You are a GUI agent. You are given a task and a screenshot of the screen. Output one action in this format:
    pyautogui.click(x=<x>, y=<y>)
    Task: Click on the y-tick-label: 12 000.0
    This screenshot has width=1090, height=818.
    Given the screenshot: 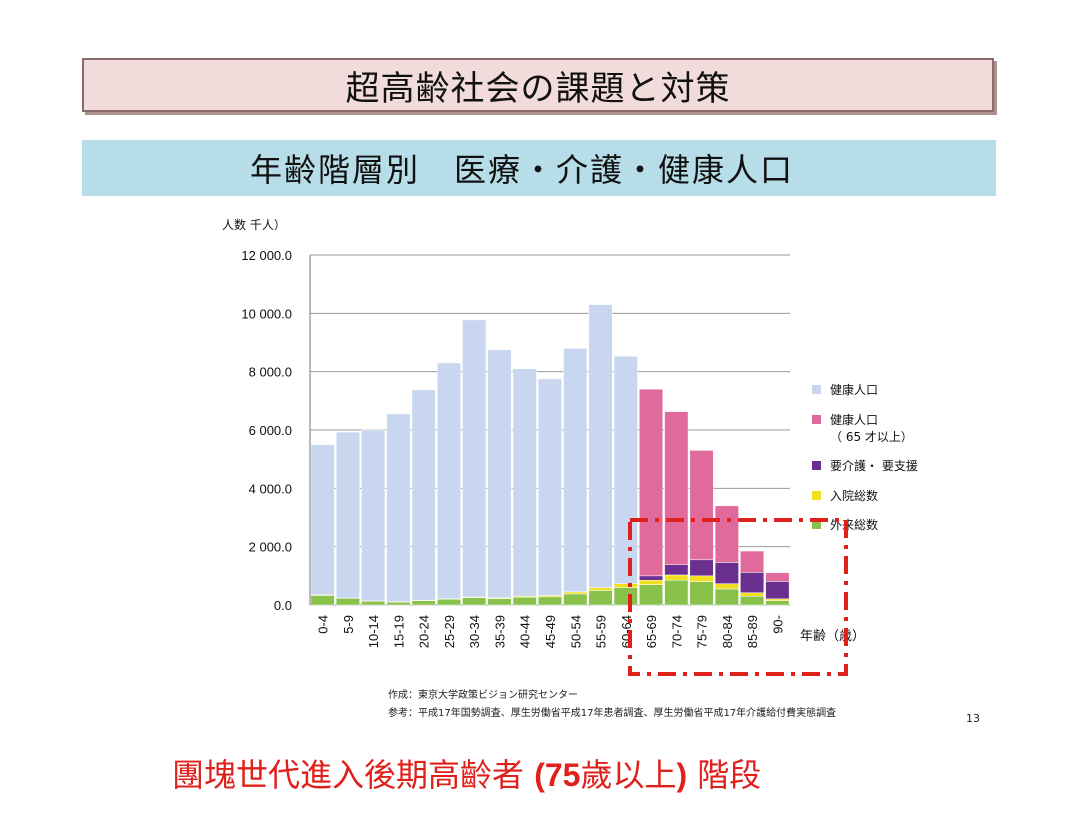 What is the action you would take?
    pyautogui.click(x=266, y=255)
    